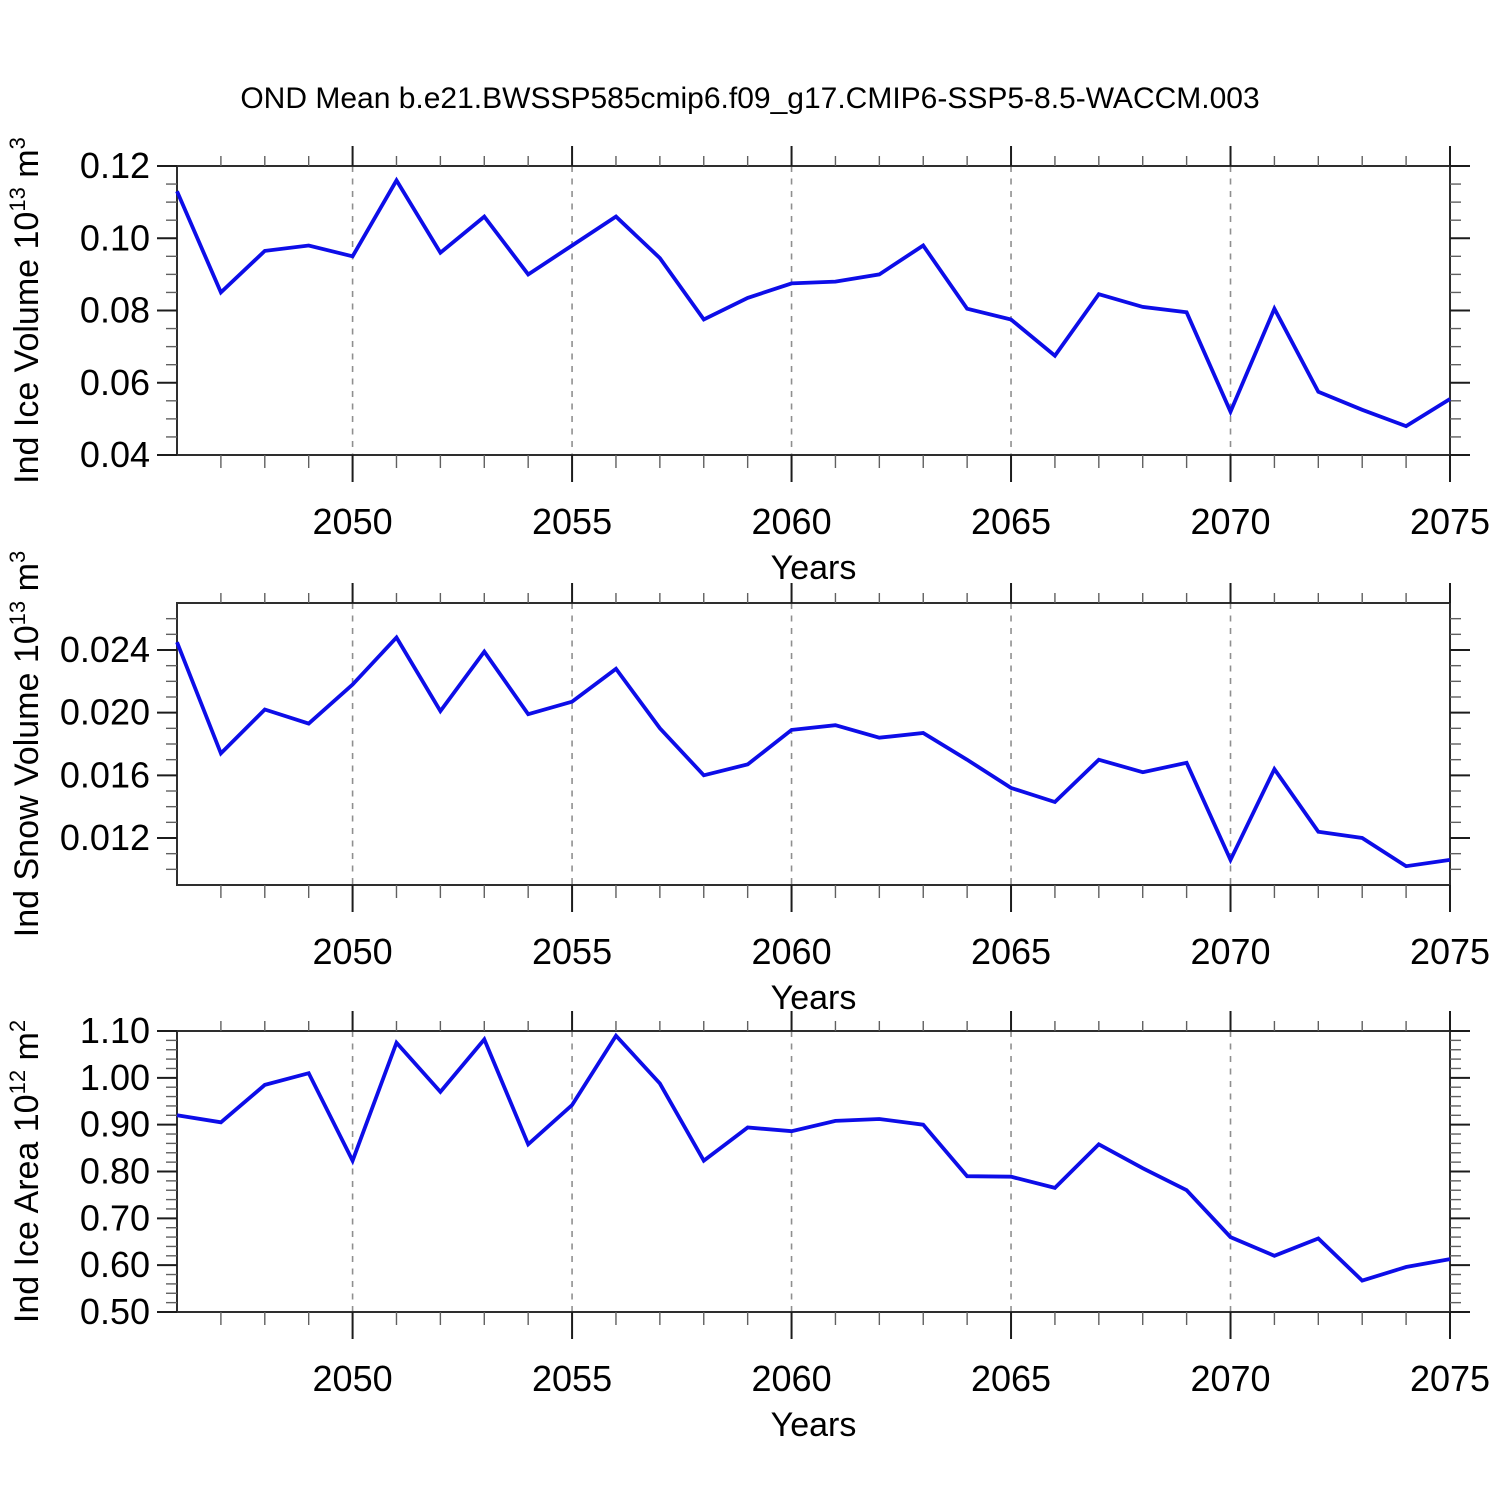 This screenshot has height=1500, width=1500. What do you see at coordinates (115, 1217) in the screenshot?
I see `y-tick-label: 0.70` at bounding box center [115, 1217].